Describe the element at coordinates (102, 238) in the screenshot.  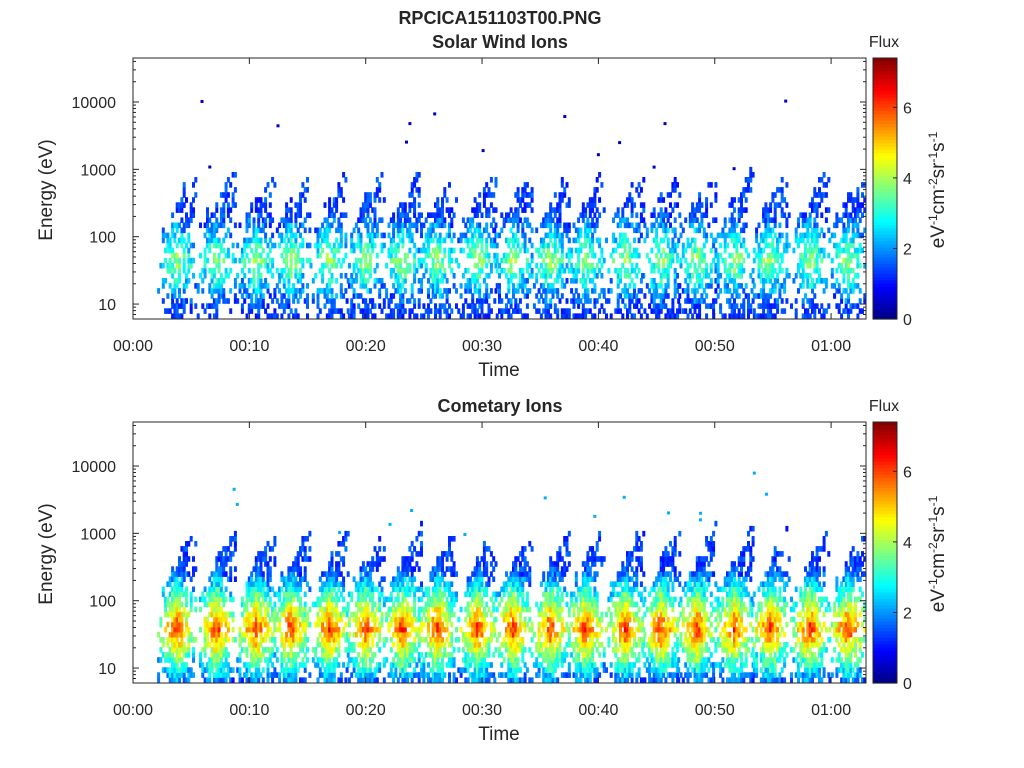
I see `y-tick-label: 100` at that location.